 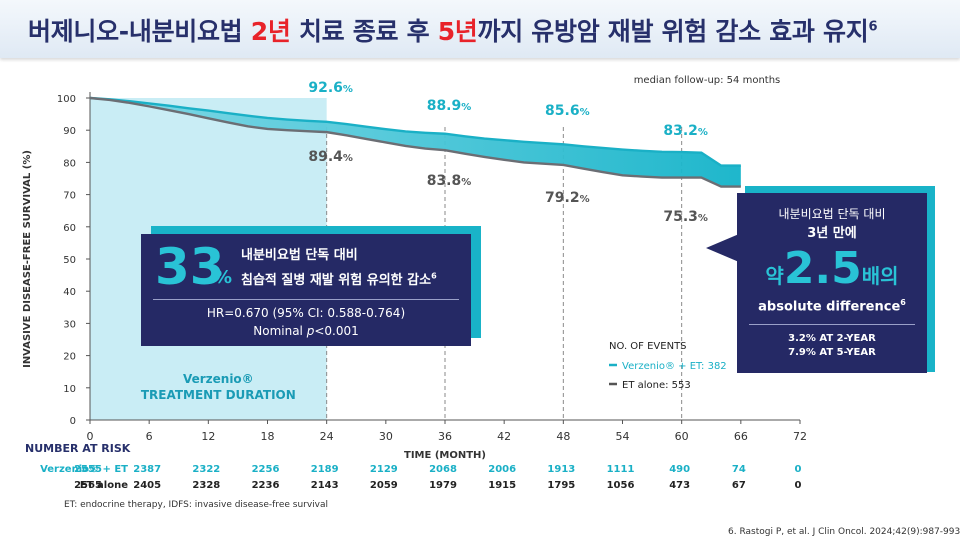 What do you see at coordinates (832, 233) in the screenshot?
I see `callout-line2: 3년 만에` at bounding box center [832, 233].